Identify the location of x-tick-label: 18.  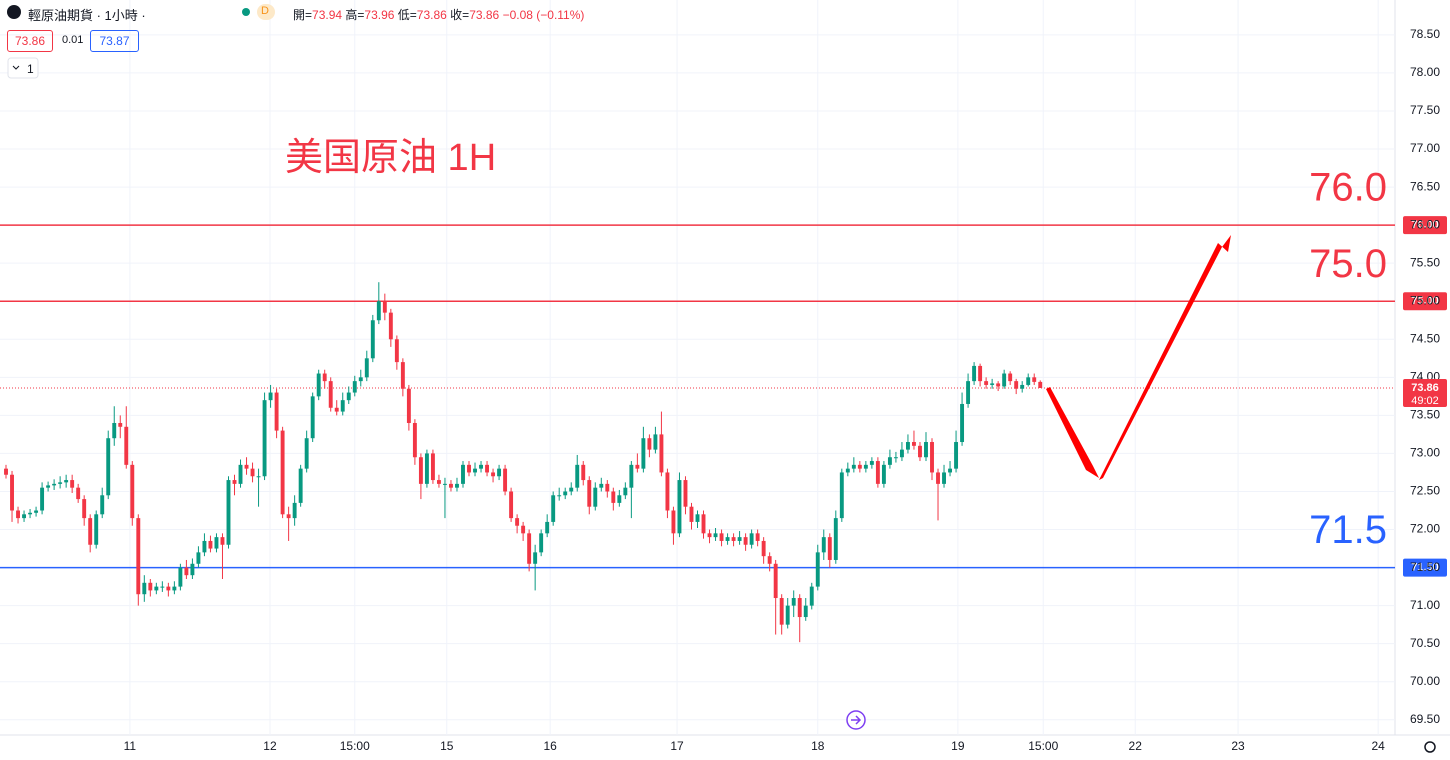
(818, 746).